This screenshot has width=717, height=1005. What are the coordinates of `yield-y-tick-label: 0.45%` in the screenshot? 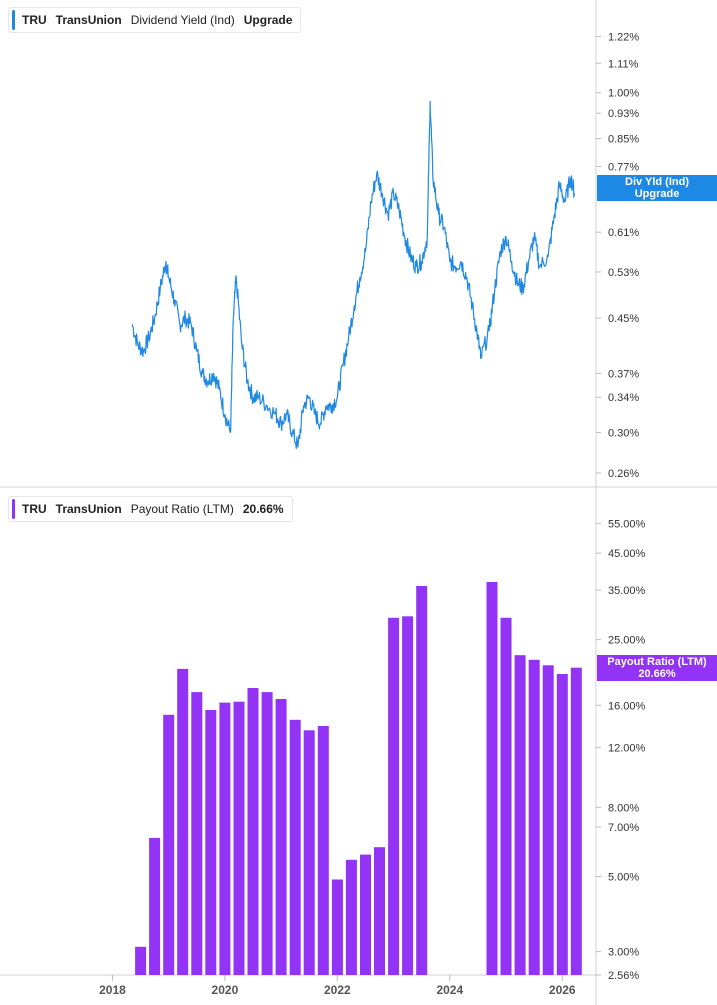 It's located at (623, 319).